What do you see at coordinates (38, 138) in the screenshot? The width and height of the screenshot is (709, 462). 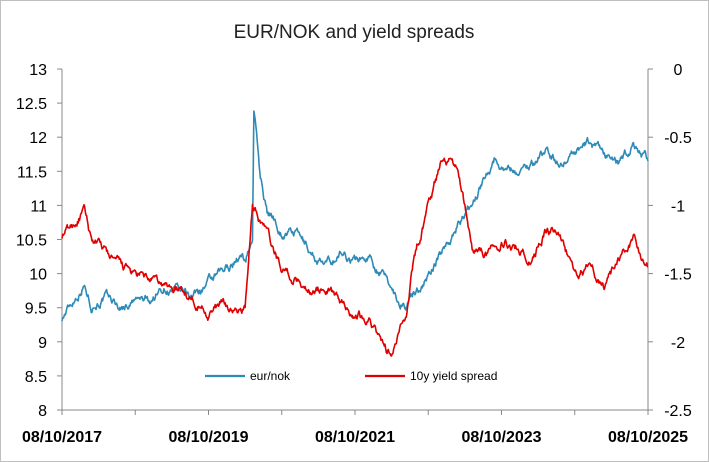 I see `left-tick-label: 12` at bounding box center [38, 138].